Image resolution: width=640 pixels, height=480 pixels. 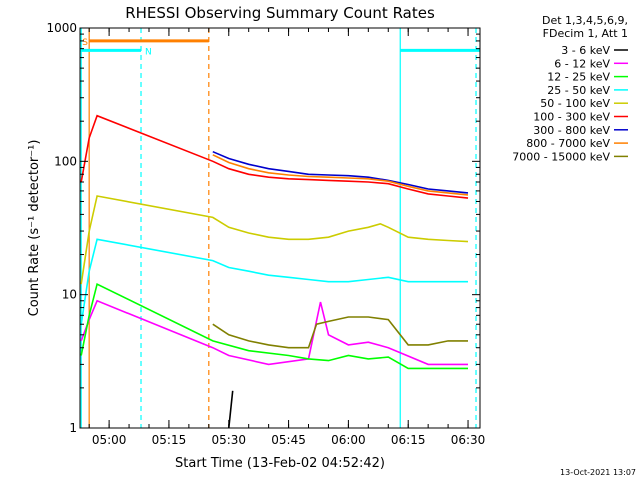 I want to click on legend-label-8: 7000 - 15000 keV, so click(x=561, y=156).